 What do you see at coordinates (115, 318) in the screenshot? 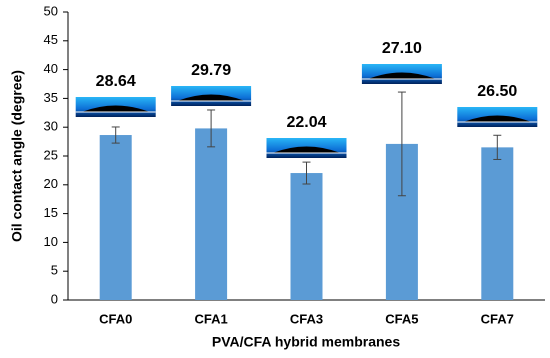
I see `x-tick-label: CFA0` at bounding box center [115, 318].